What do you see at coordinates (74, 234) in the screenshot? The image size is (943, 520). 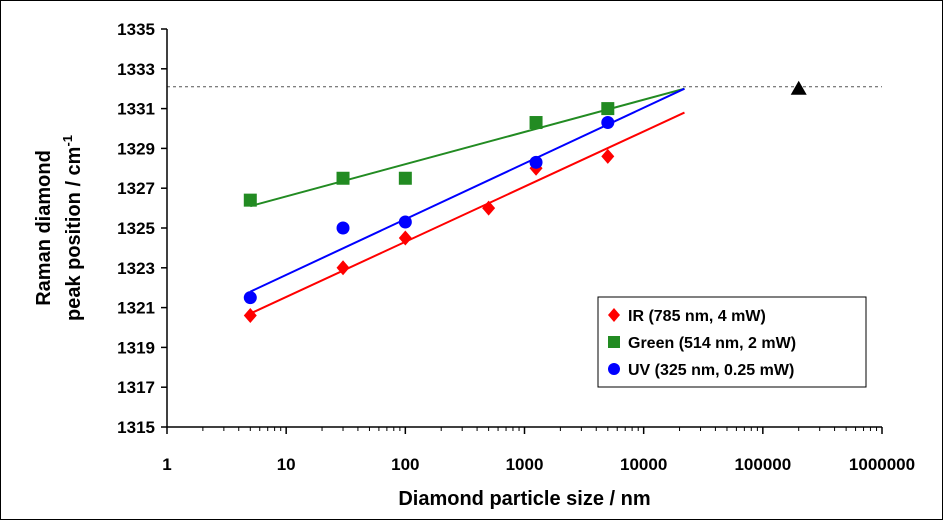 I see `y-axis-title-unit: peak position / cm` at bounding box center [74, 234].